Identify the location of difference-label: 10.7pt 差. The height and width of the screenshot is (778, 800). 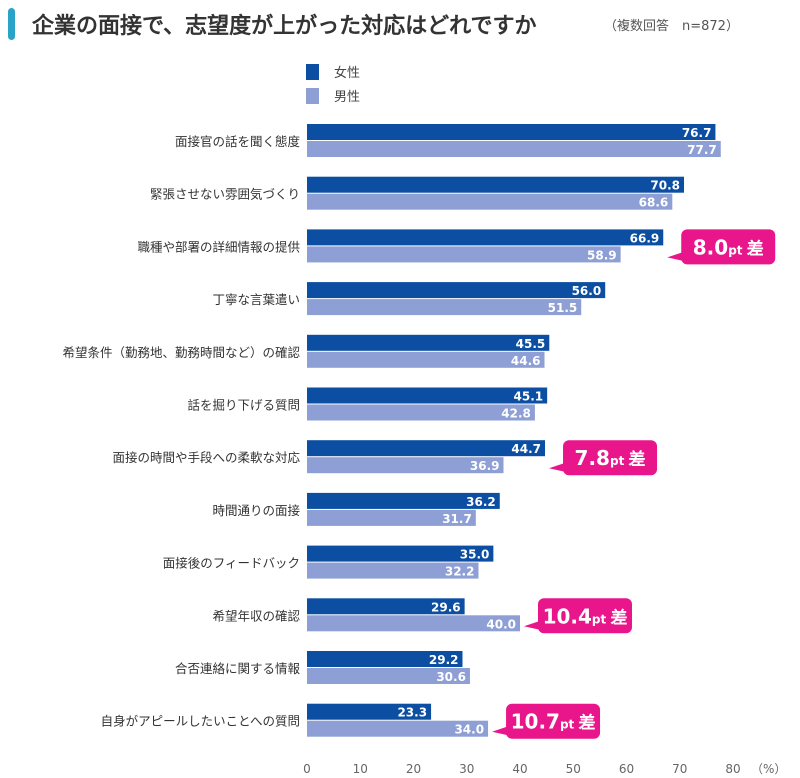
(553, 722).